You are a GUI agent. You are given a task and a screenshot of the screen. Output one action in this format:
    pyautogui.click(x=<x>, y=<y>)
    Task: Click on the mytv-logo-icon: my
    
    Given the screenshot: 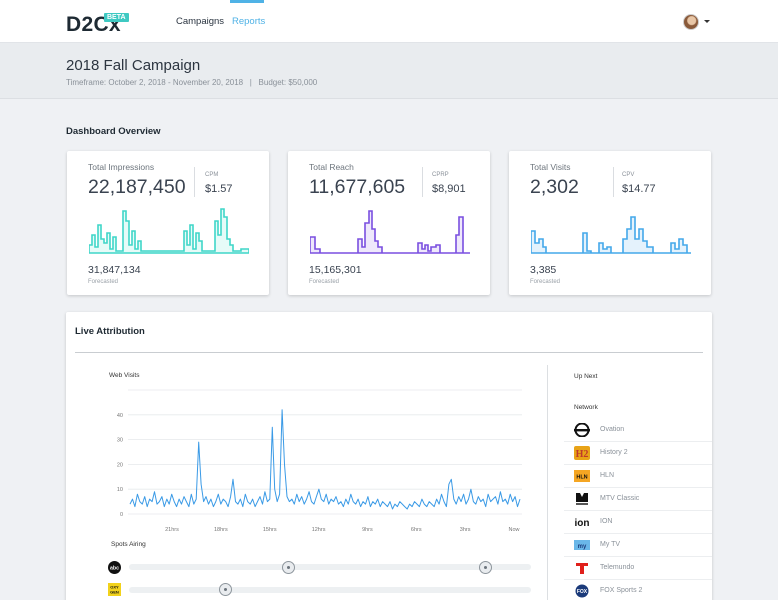 What is the action you would take?
    pyautogui.click(x=582, y=545)
    